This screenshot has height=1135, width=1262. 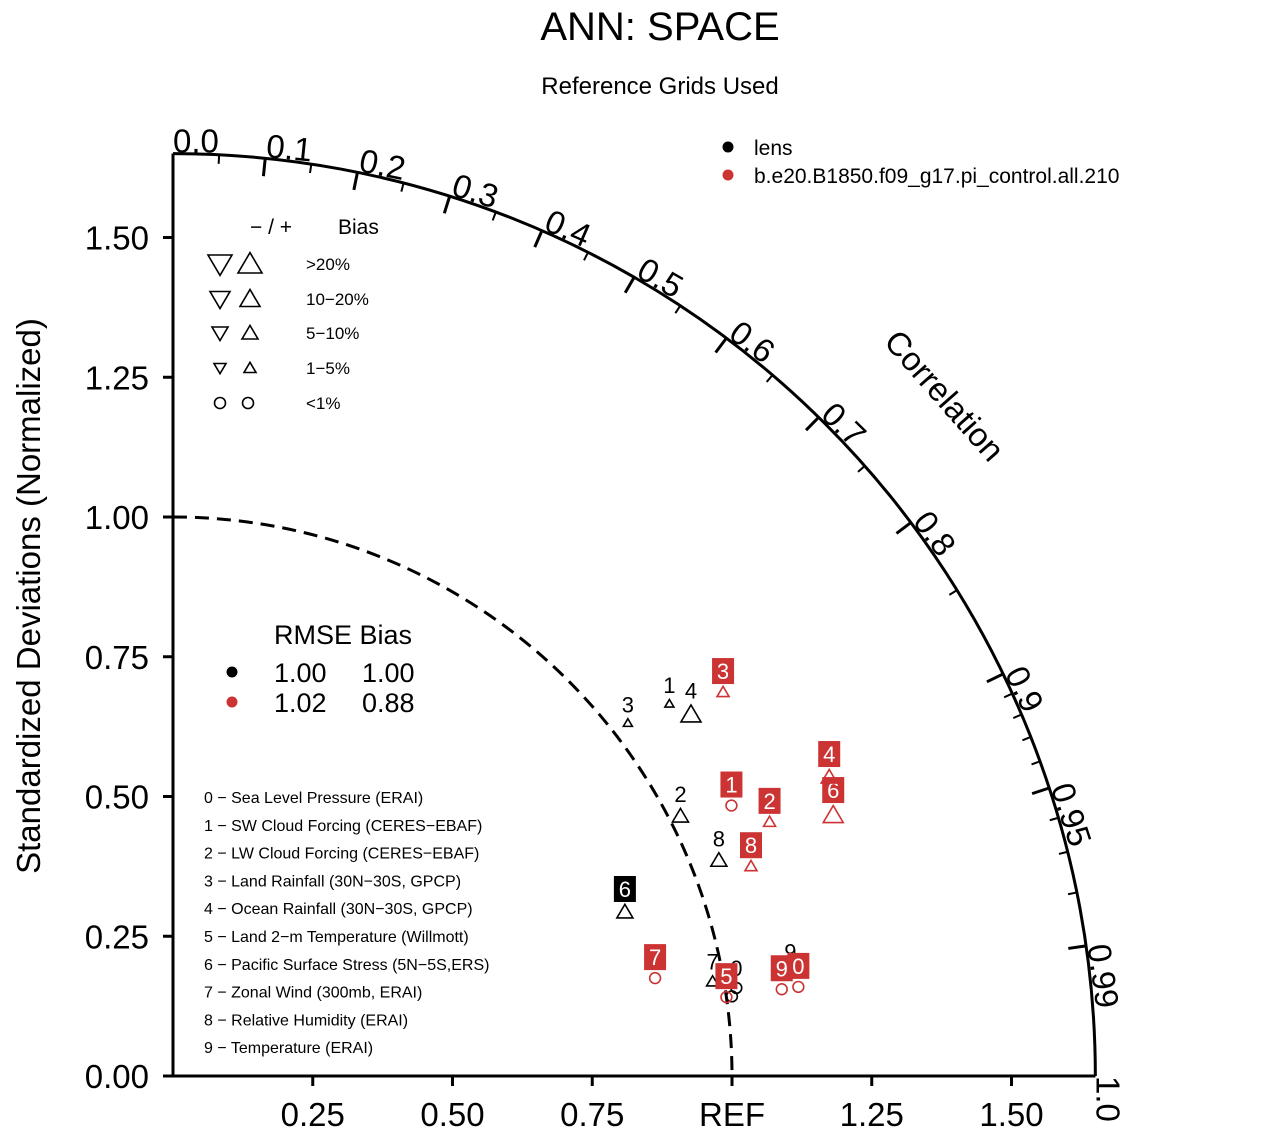 What do you see at coordinates (388, 673) in the screenshot?
I see `stats-bias: 1.00` at bounding box center [388, 673].